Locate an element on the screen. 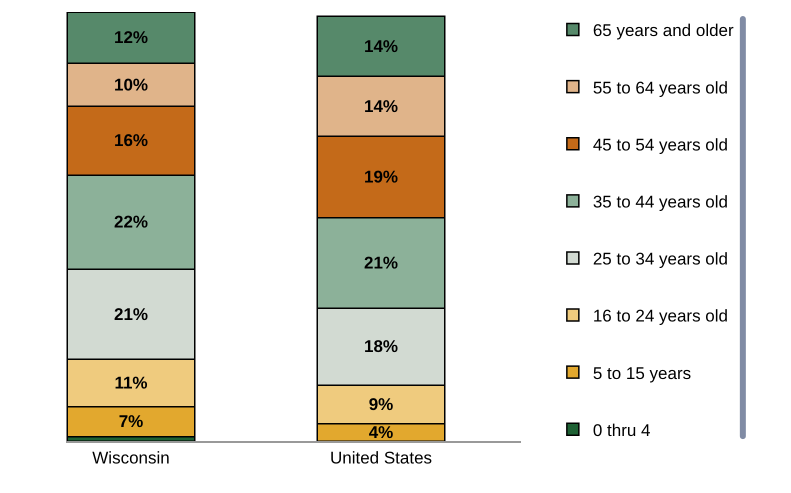 This screenshot has height=493, width=791. data-label: 11% is located at coordinates (131, 383).